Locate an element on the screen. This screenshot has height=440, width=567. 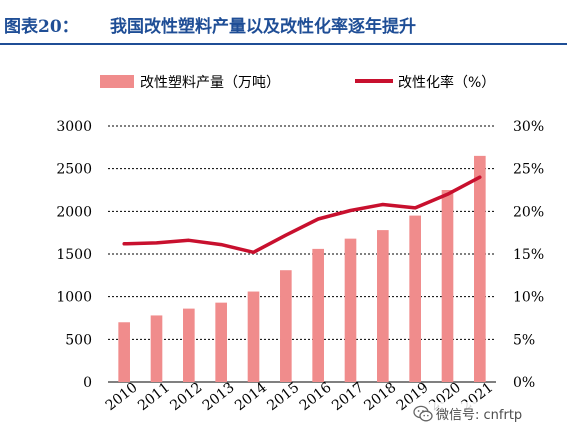
line-series-path is located at coordinates (302, 215).